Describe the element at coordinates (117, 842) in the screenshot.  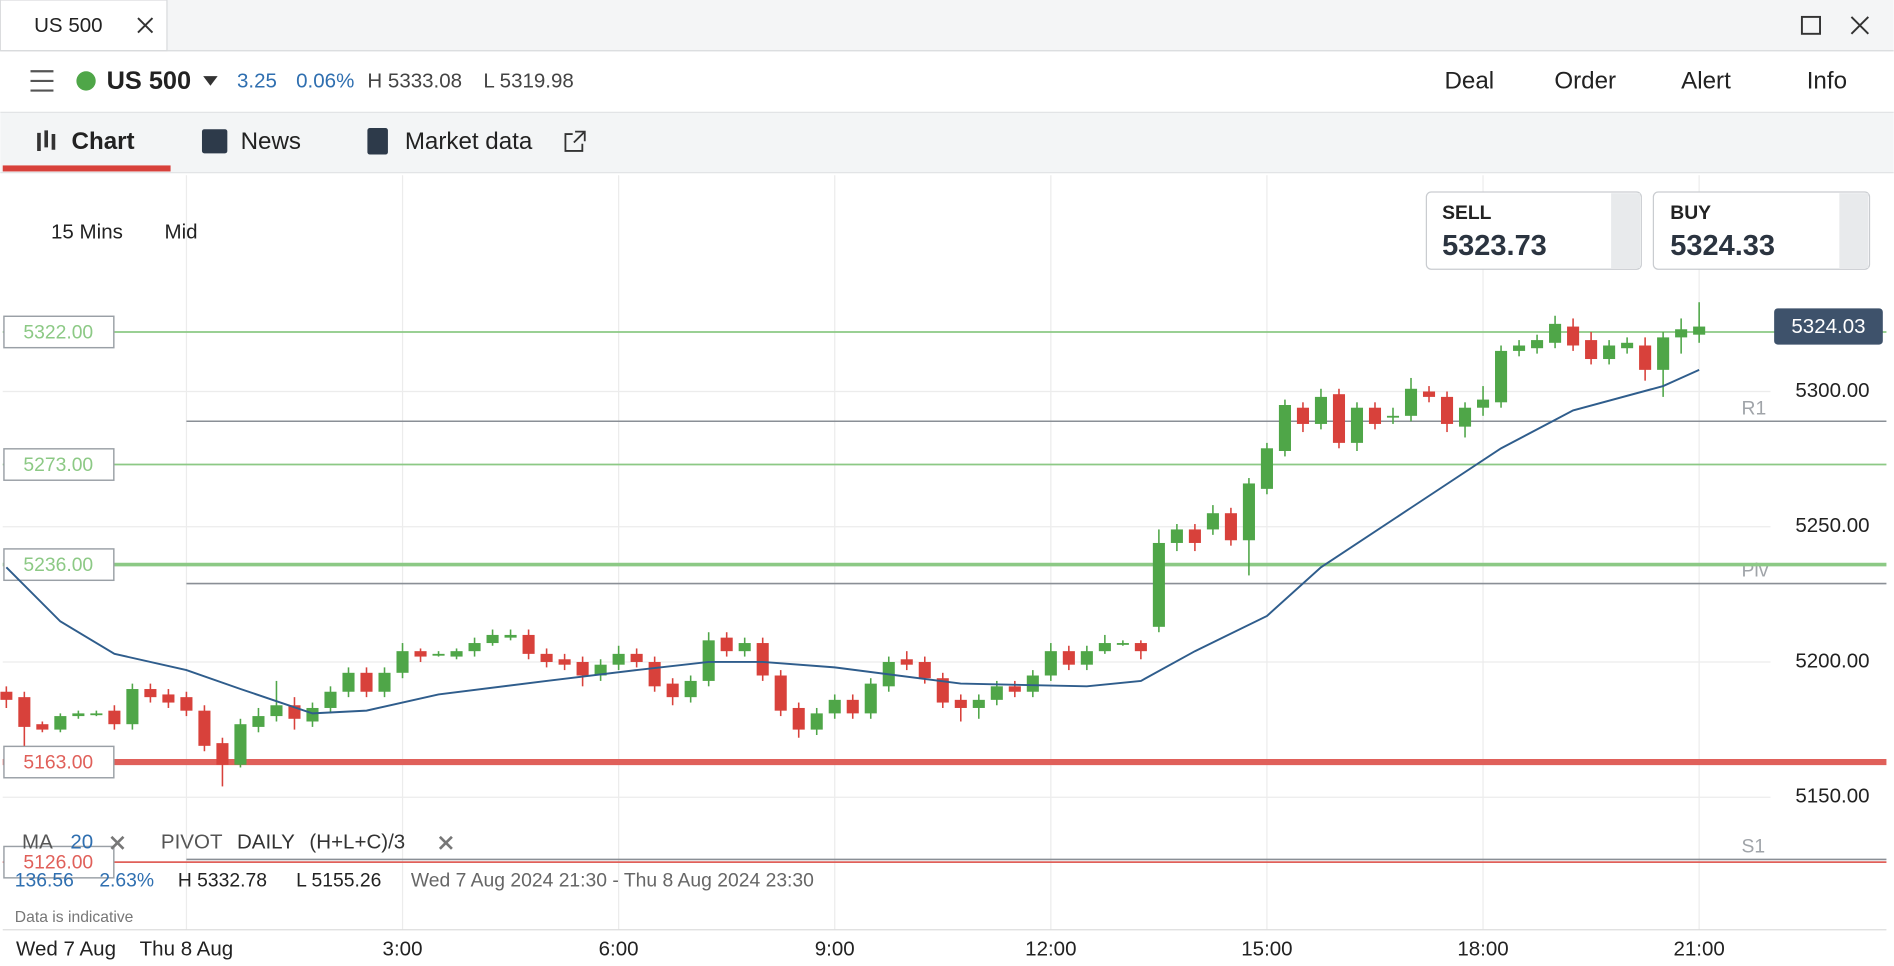
I see `remove-ma-icon` at that location.